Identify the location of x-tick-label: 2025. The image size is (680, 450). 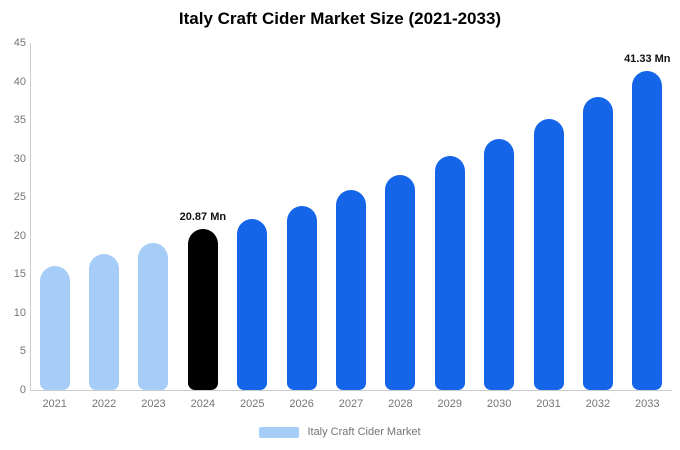
(252, 404).